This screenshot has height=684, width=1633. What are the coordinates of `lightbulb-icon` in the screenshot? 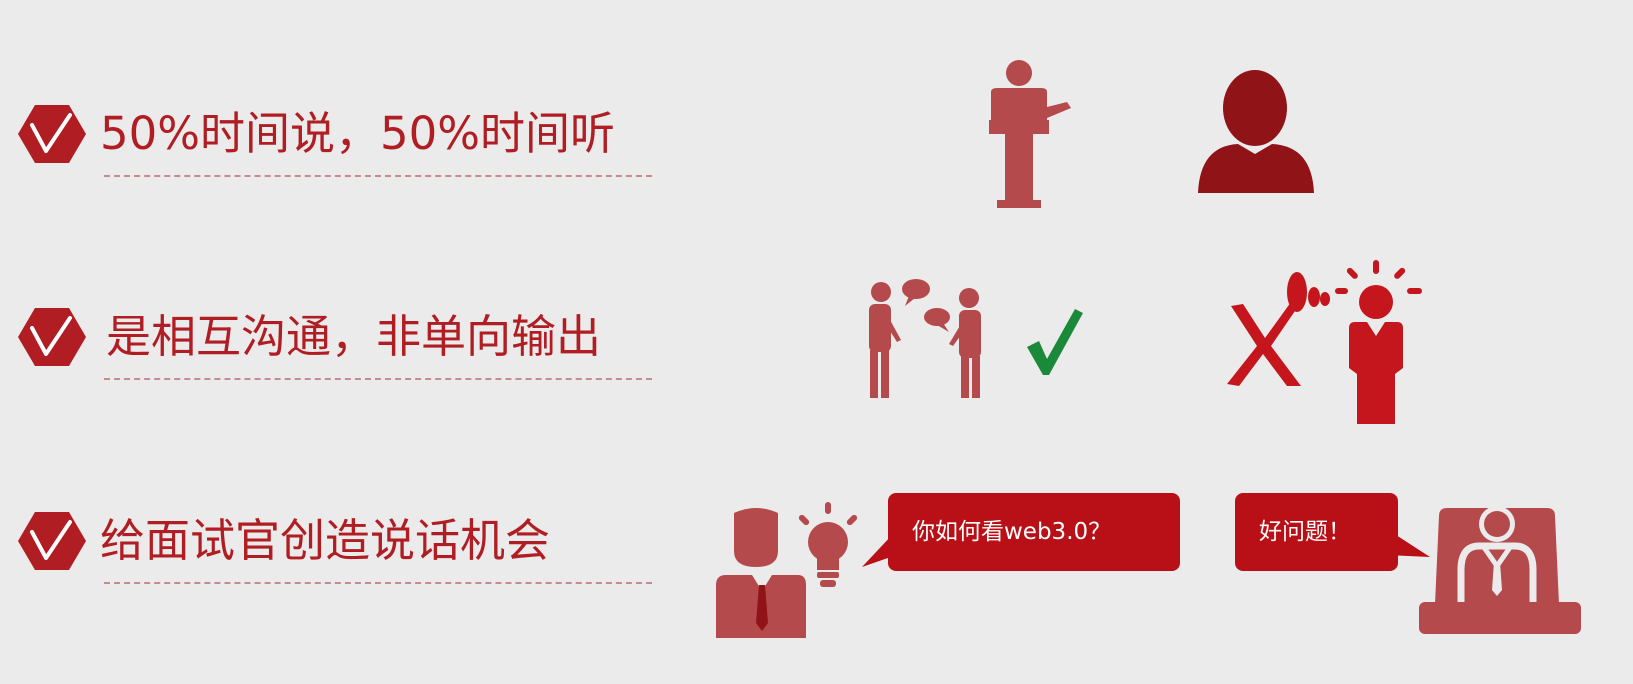 It's located at (828, 544).